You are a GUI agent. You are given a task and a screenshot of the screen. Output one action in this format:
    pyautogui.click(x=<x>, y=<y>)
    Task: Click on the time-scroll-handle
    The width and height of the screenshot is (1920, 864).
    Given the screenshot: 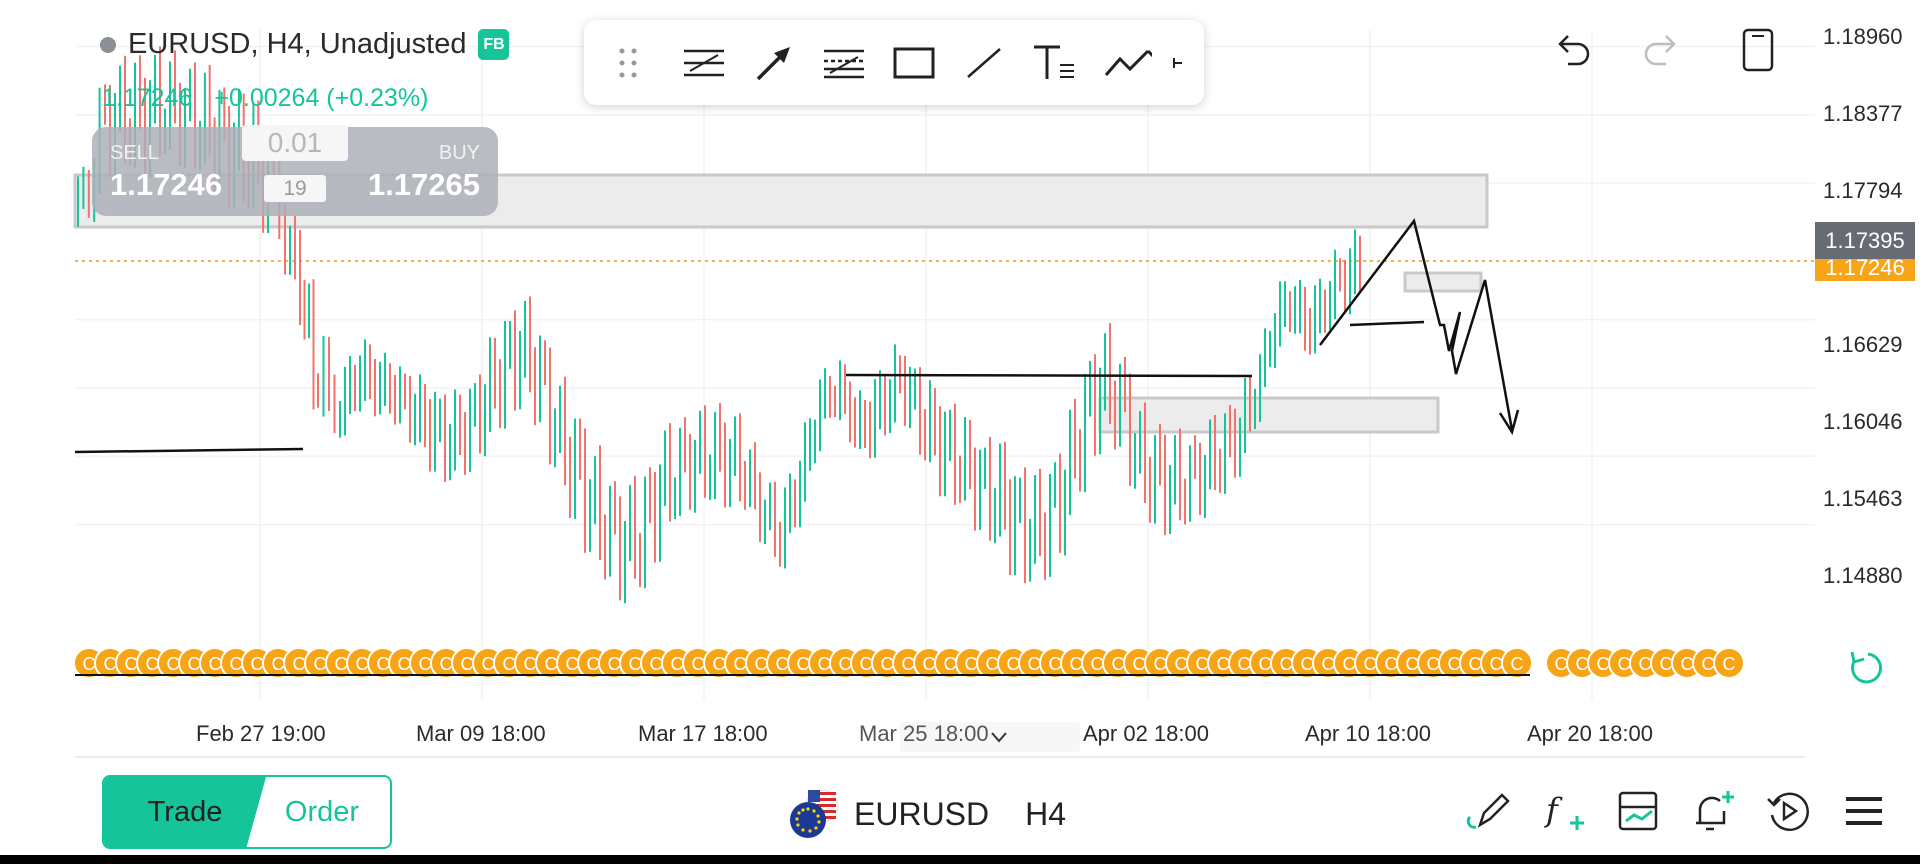 What is the action you would take?
    pyautogui.click(x=990, y=737)
    